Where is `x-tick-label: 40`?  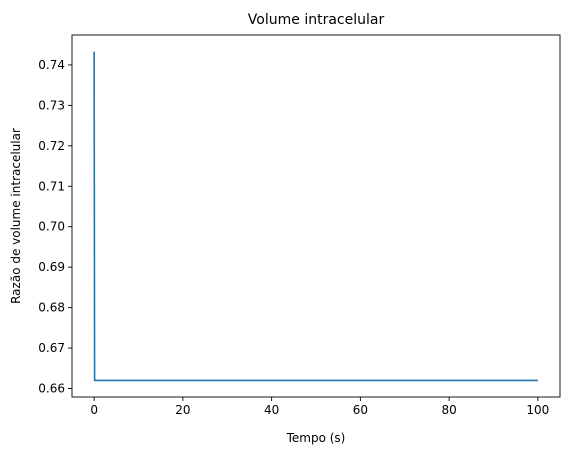
x-tick-label: 40 is located at coordinates (271, 410).